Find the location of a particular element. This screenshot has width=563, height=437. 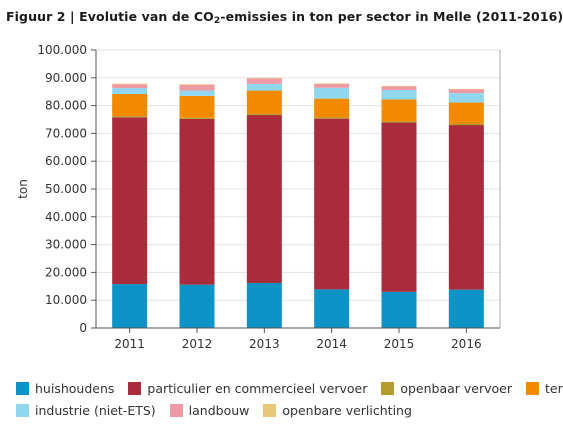

legend-label: openbare verlichting is located at coordinates (347, 410).